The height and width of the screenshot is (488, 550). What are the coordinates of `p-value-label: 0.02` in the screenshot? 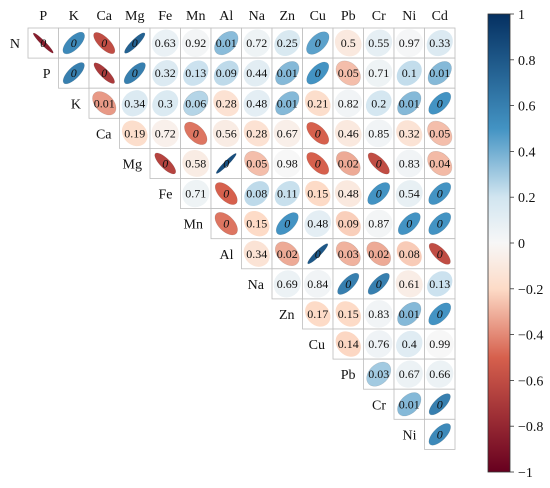 It's located at (348, 163).